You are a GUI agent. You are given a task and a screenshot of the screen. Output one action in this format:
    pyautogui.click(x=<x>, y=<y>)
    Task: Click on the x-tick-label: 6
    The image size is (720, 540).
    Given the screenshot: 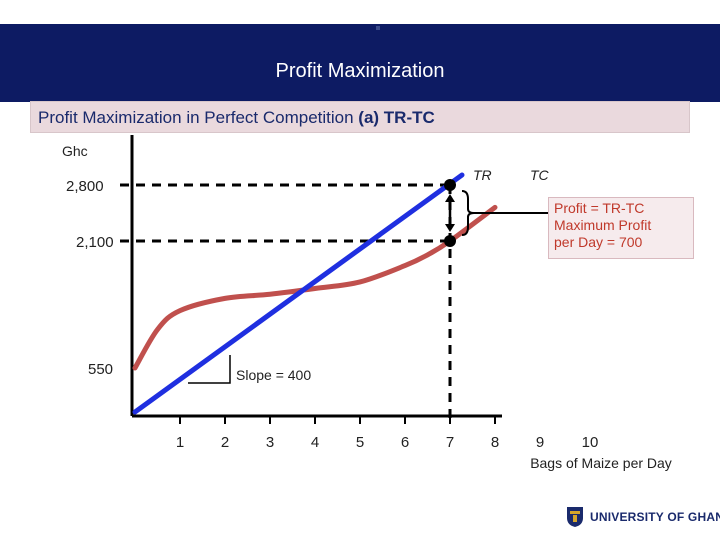 What is the action you would take?
    pyautogui.click(x=405, y=442)
    